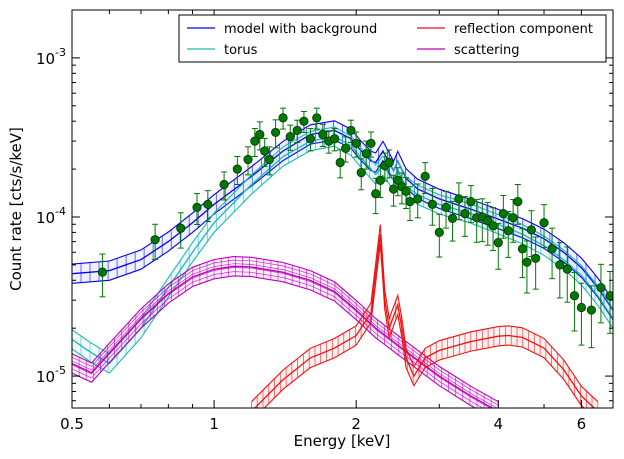 The width and height of the screenshot is (624, 459). Describe the element at coordinates (582, 424) in the screenshot. I see `x-tick-label: 6` at that location.